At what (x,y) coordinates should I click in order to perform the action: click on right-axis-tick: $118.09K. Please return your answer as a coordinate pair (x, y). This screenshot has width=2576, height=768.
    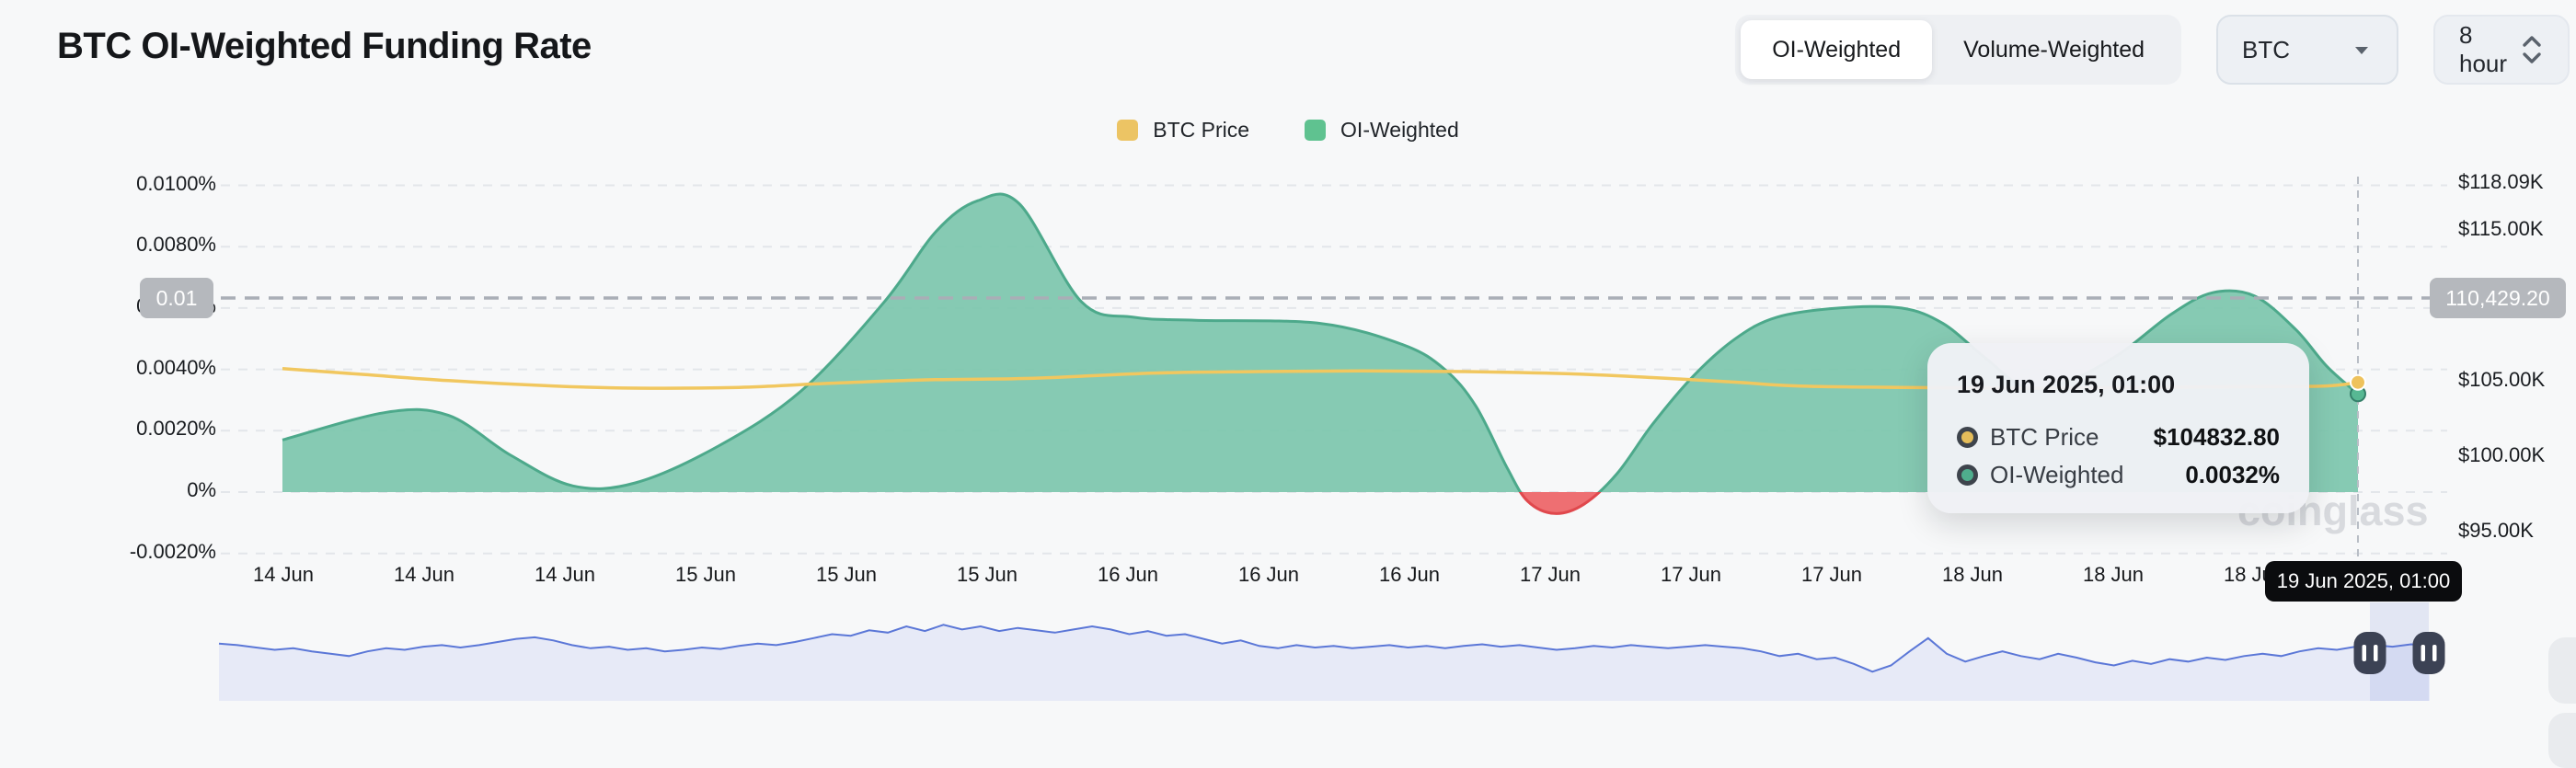
    Looking at the image, I should click on (2501, 182).